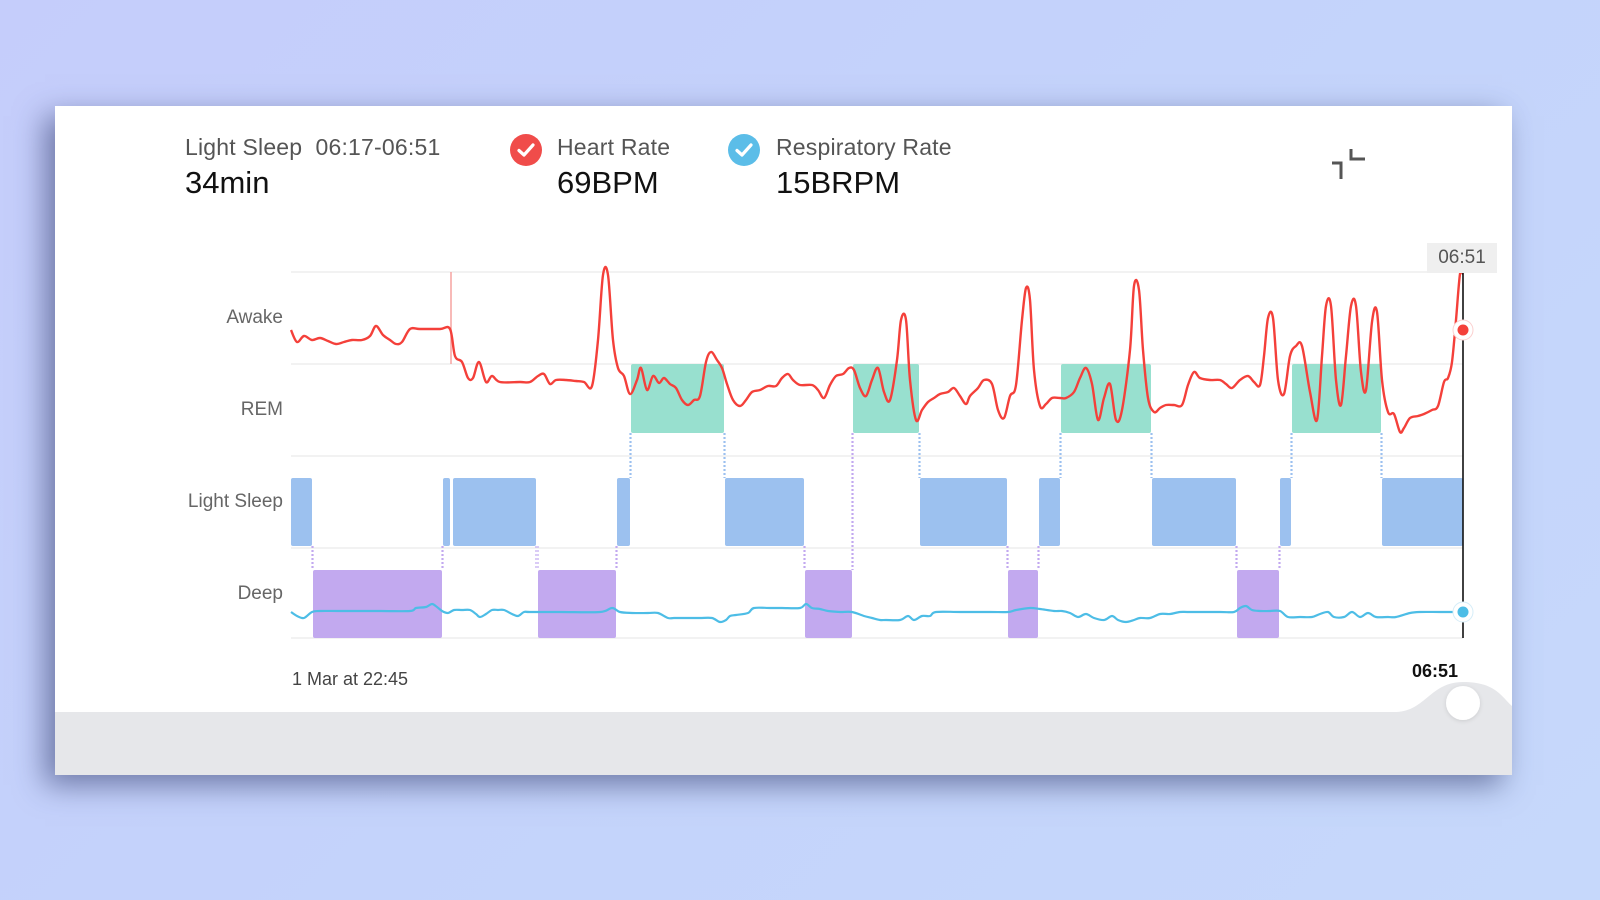 This screenshot has width=1600, height=900. I want to click on collapse-icon, so click(1348, 164).